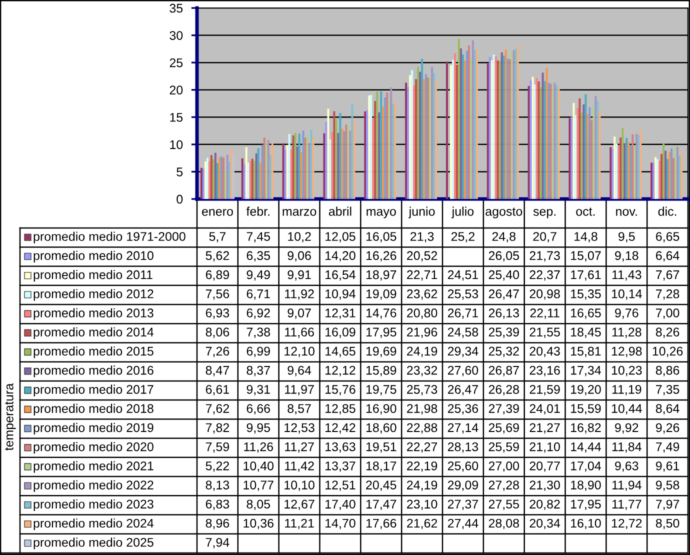 The image size is (690, 555). I want to click on data-label: 23,10, so click(422, 505).